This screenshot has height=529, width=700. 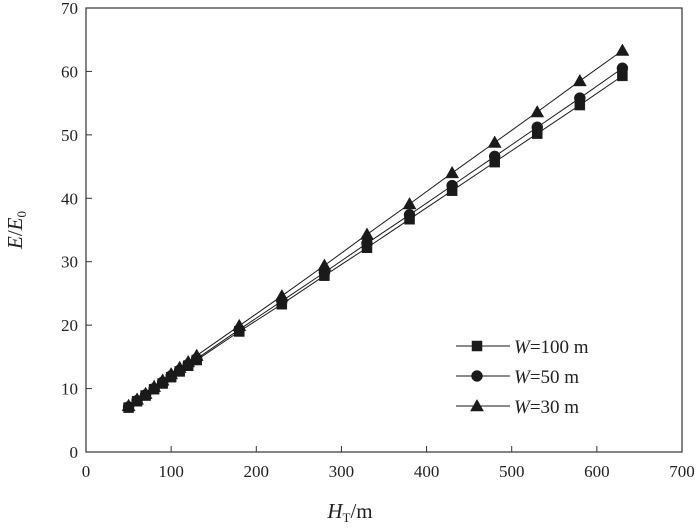 I want to click on legend-label: W=50 m, so click(x=546, y=377).